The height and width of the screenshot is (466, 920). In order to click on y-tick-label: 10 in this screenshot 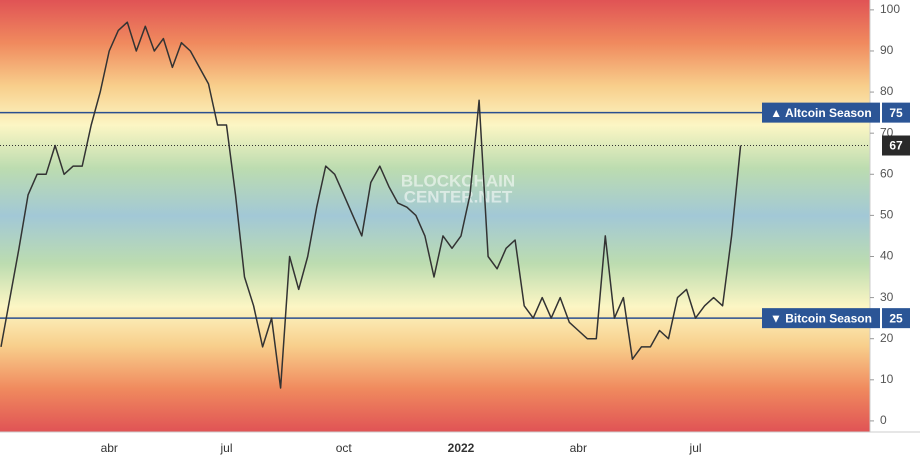, I will do `click(887, 379)`.